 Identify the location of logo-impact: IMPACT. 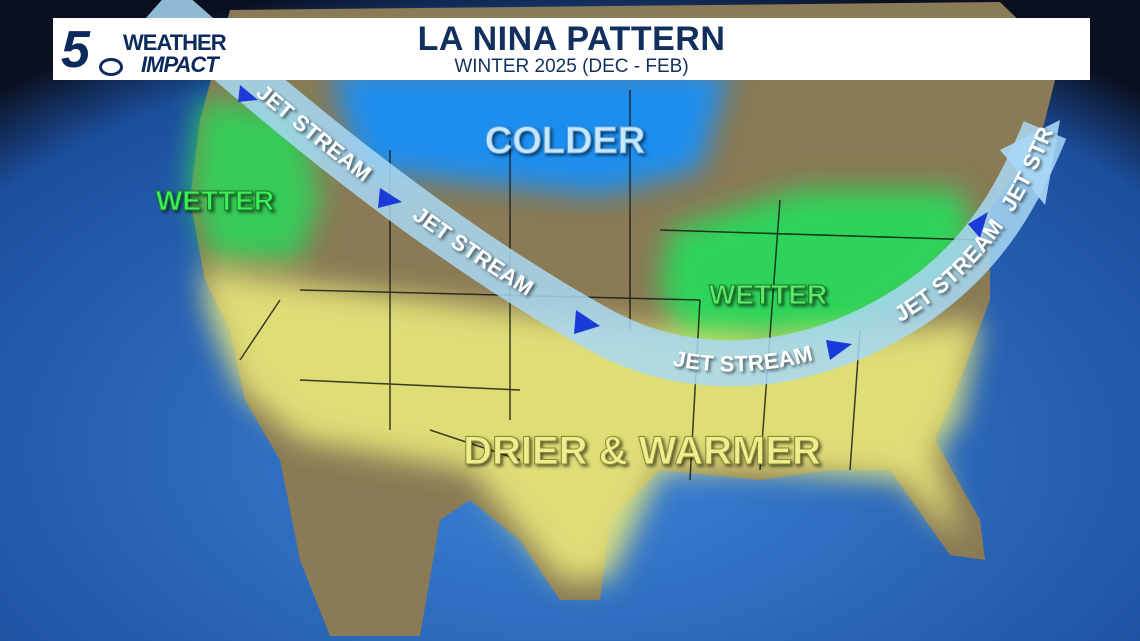
(180, 64).